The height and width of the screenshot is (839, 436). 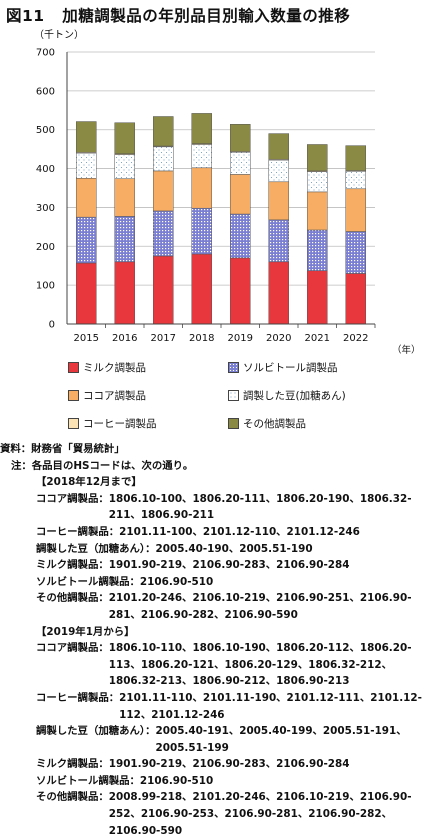 I want to click on period-2018-heading: 【2018年12月まで】, so click(x=236, y=482).